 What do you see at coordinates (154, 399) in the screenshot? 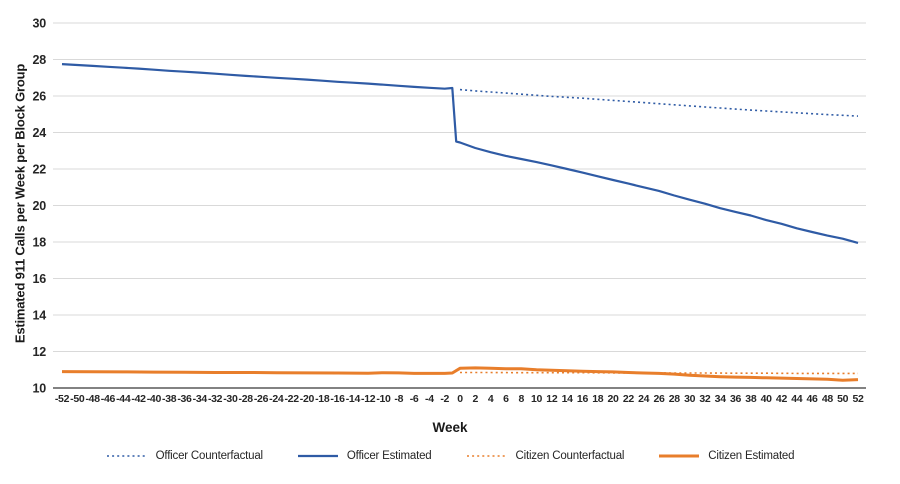
I see `x-tick-label: -40` at bounding box center [154, 399].